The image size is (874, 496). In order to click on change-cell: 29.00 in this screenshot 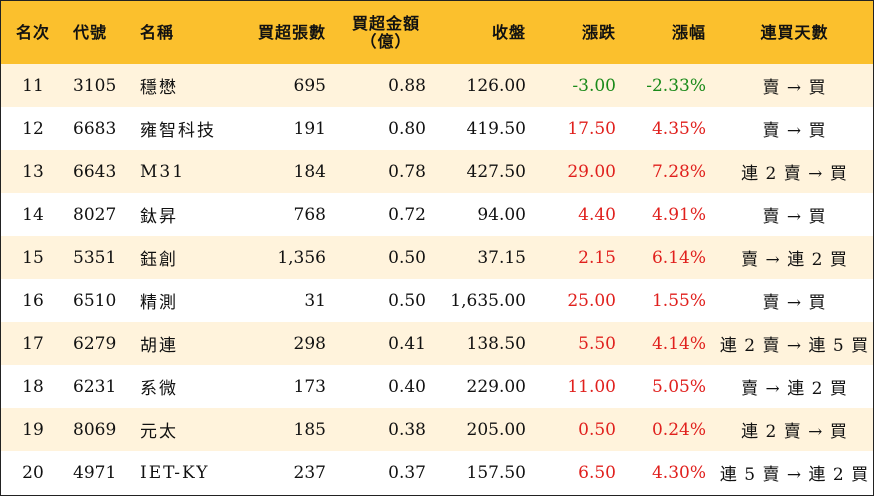, I will do `click(591, 171)`.